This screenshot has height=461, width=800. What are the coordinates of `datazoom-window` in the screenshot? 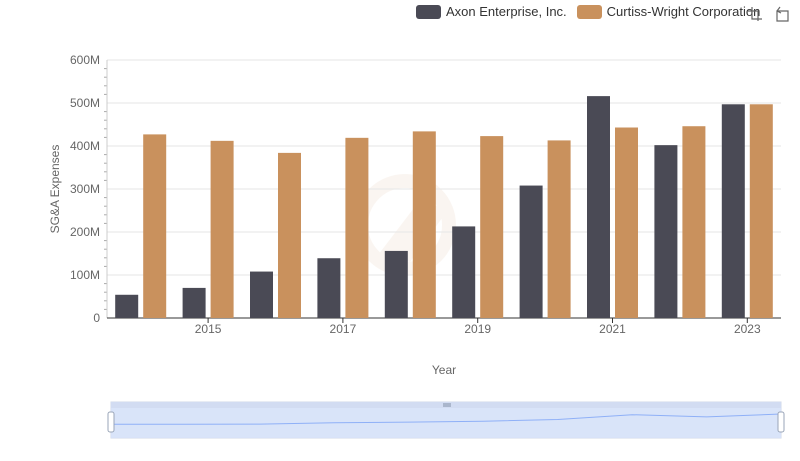 It's located at (446, 423).